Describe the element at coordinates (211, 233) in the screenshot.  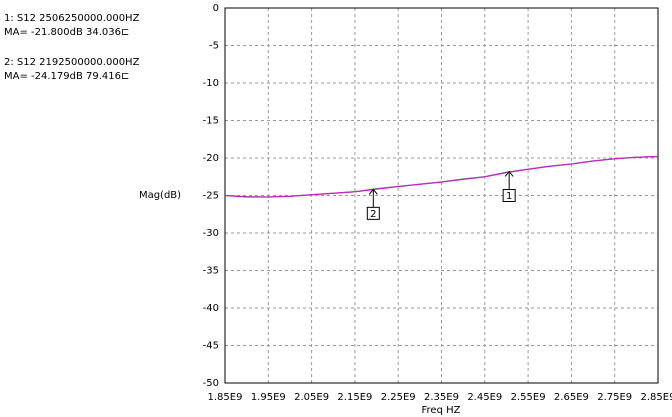
I see `y-tick-label: -30` at that location.